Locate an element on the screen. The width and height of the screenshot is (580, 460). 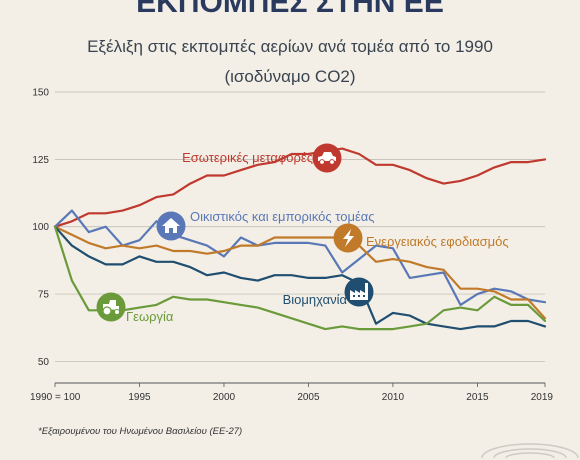
y-tick-label: 125 is located at coordinates (40, 160).